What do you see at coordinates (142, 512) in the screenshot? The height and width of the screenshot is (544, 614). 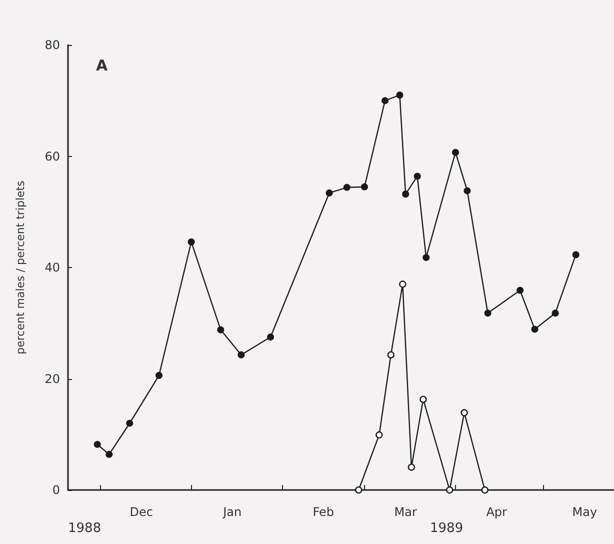 I see `x-tick-label: Dec` at bounding box center [142, 512].